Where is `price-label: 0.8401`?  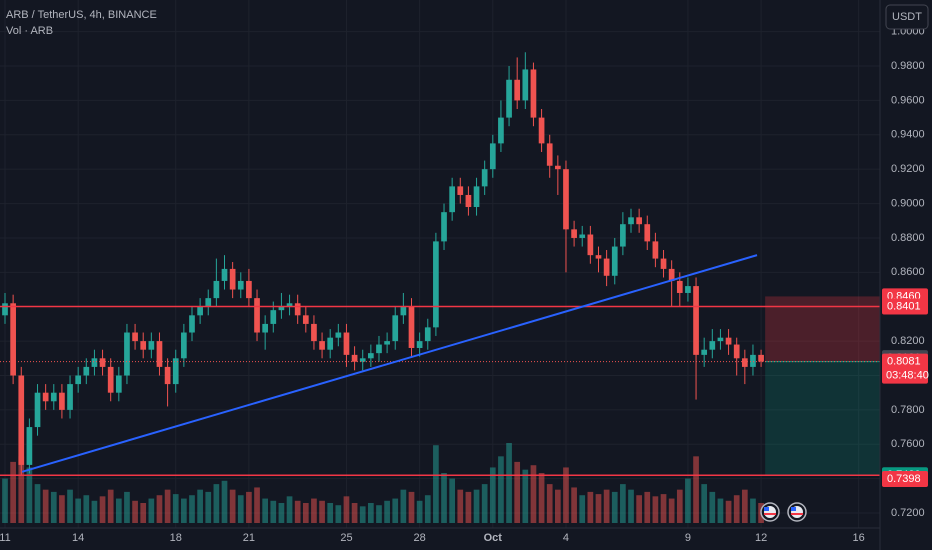 price-label: 0.8401 is located at coordinates (904, 306).